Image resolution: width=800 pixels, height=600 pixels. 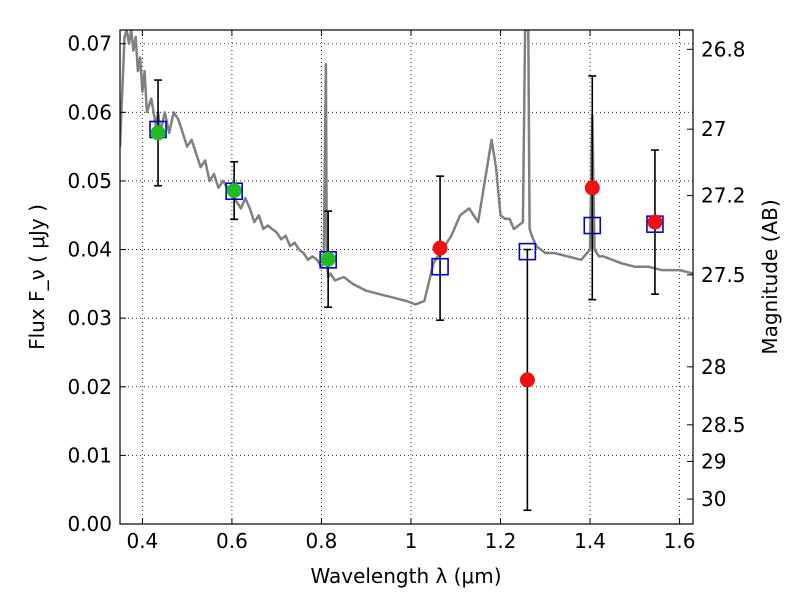 What do you see at coordinates (590, 541) in the screenshot?
I see `x-tick-label: 1.4` at bounding box center [590, 541].